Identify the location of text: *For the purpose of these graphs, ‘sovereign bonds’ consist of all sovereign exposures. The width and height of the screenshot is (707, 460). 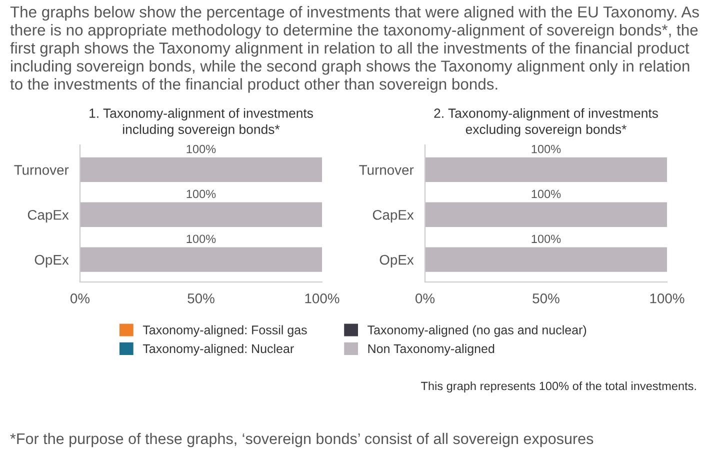
(302, 440).